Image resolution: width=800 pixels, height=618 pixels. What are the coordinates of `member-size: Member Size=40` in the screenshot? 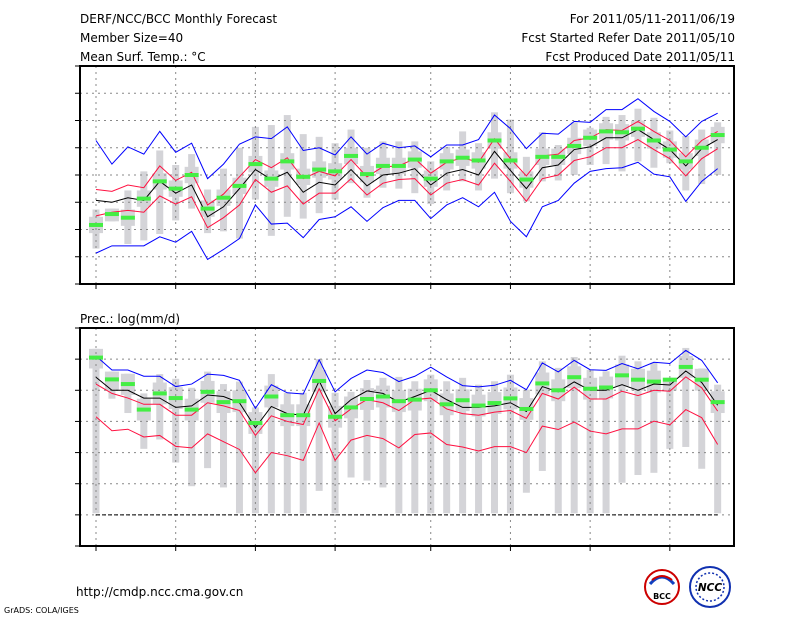 It's located at (131, 38).